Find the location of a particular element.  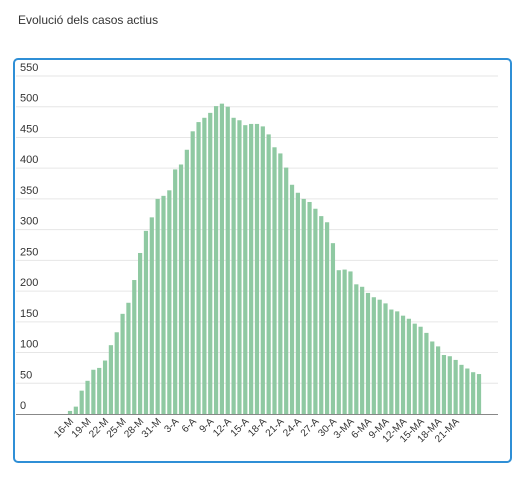

y-tick-label: 150 is located at coordinates (29, 314).